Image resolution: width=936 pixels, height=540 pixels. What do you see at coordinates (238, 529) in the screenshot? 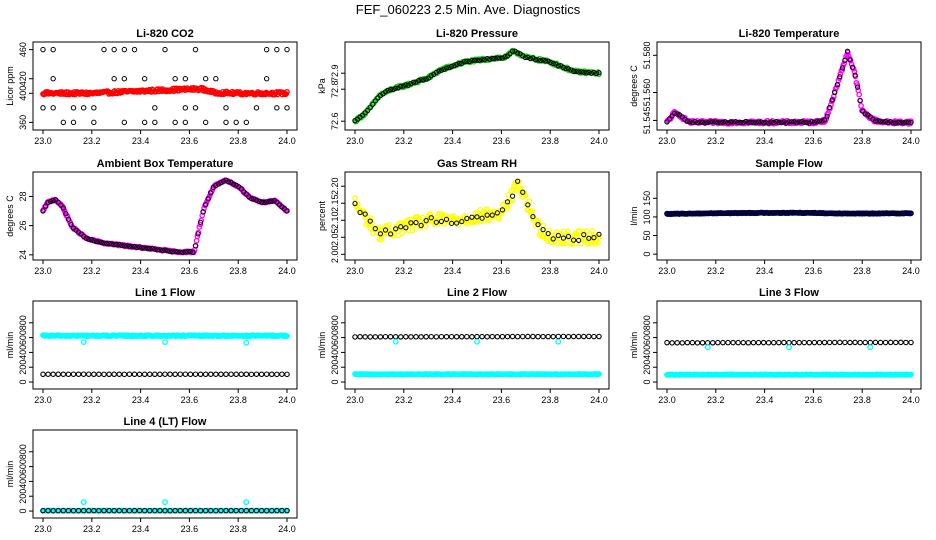
I see `x-tick-label: 23.8` at bounding box center [238, 529].